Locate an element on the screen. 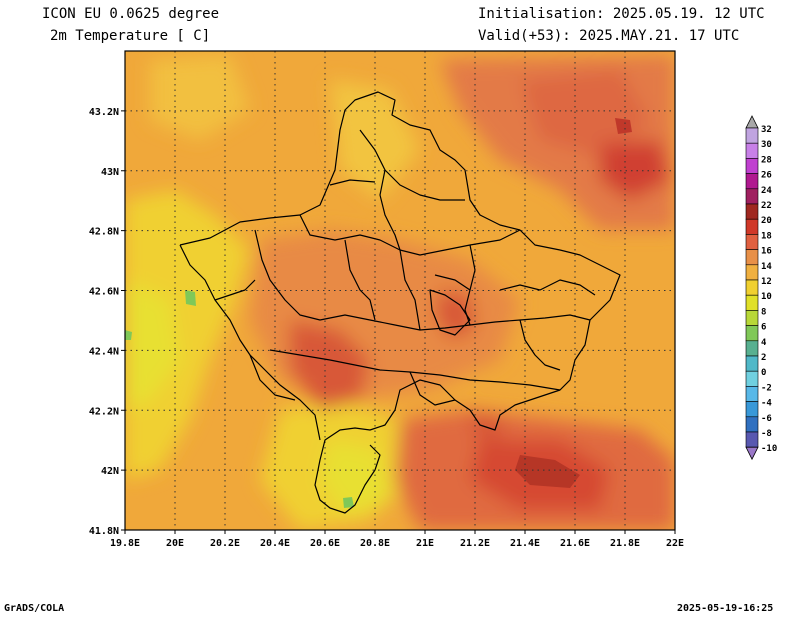 The image size is (800, 618). field-hot-center is located at coordinates (330, 365).